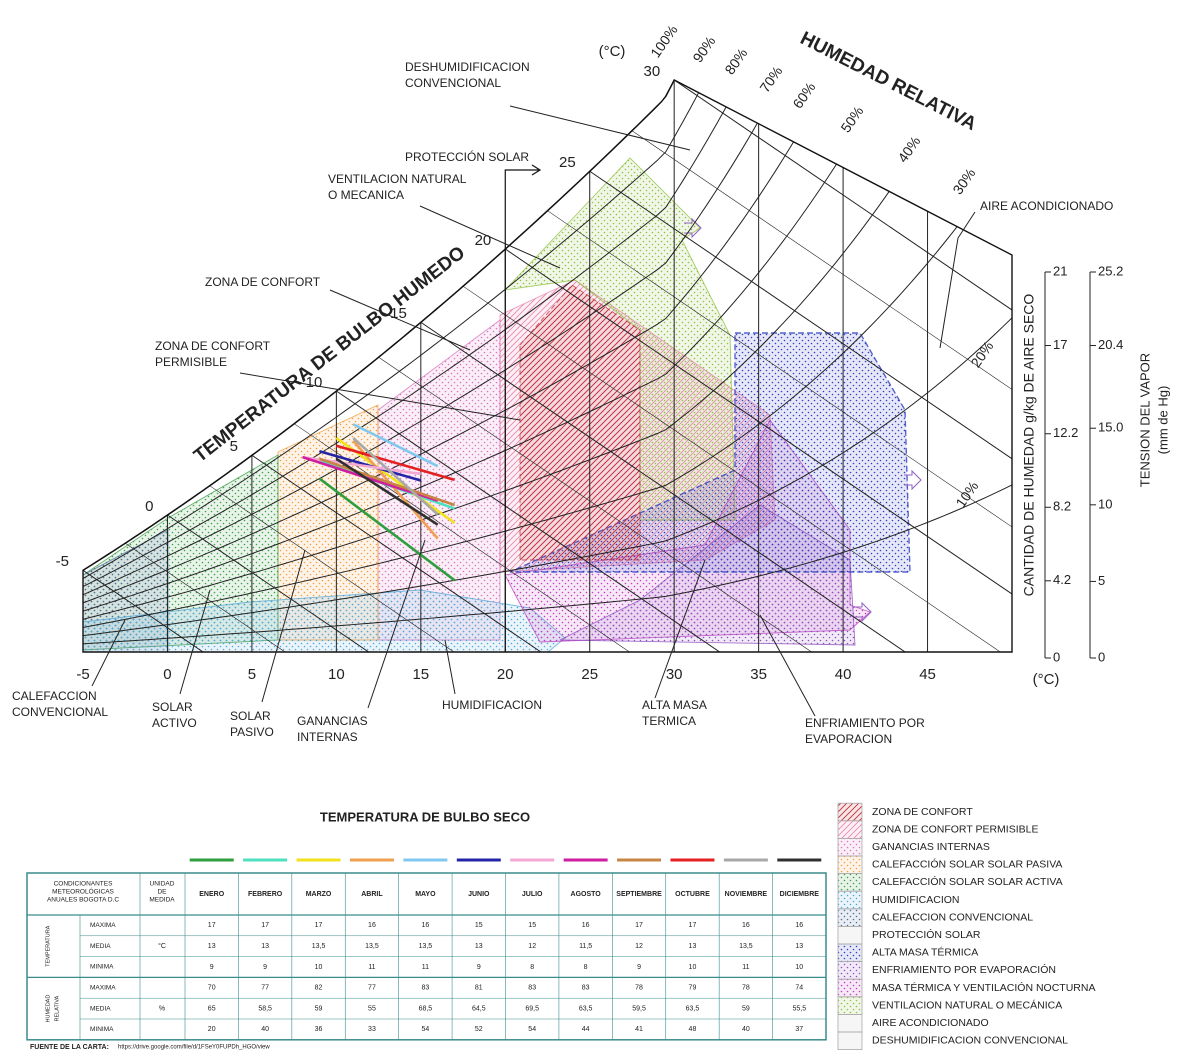 This screenshot has height=1053, width=1179. I want to click on month-header: DICIEMBRE, so click(800, 894).